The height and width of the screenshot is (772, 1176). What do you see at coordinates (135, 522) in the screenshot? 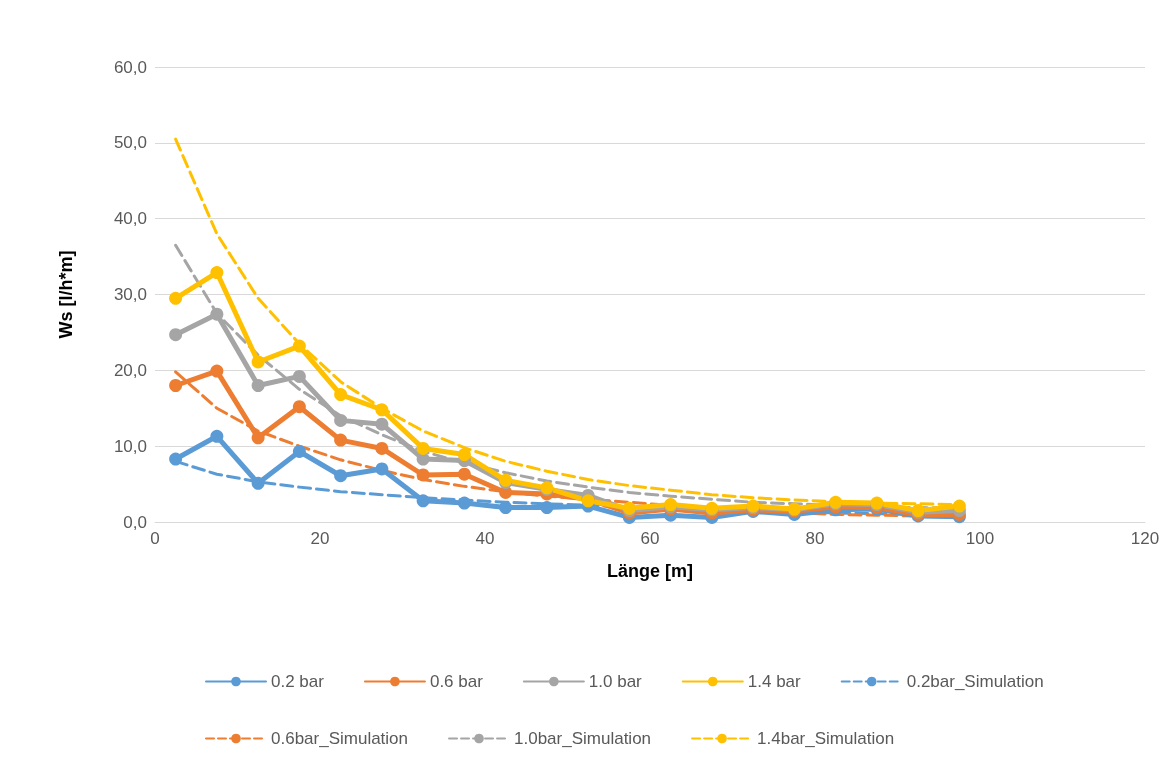
I see `y-tick-label: 0,0` at bounding box center [135, 522].